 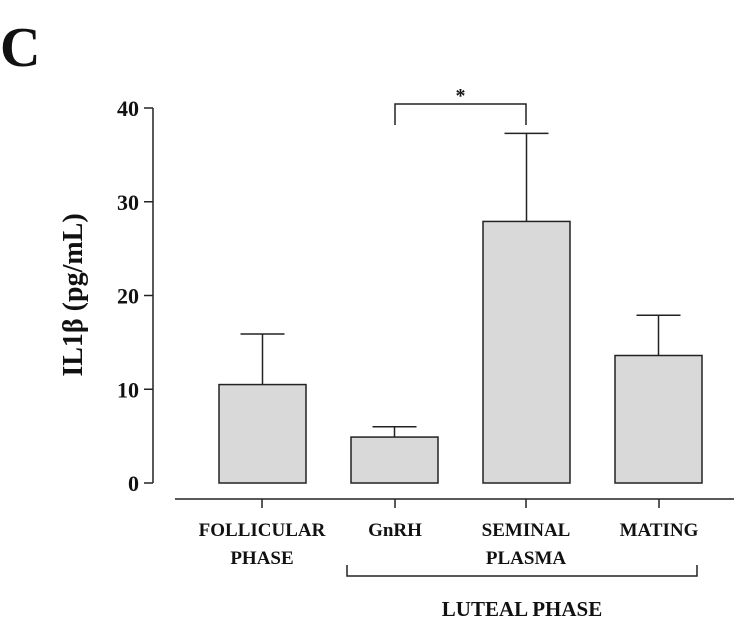 What do you see at coordinates (395, 530) in the screenshot?
I see `x-tick-label: GnRH` at bounding box center [395, 530].